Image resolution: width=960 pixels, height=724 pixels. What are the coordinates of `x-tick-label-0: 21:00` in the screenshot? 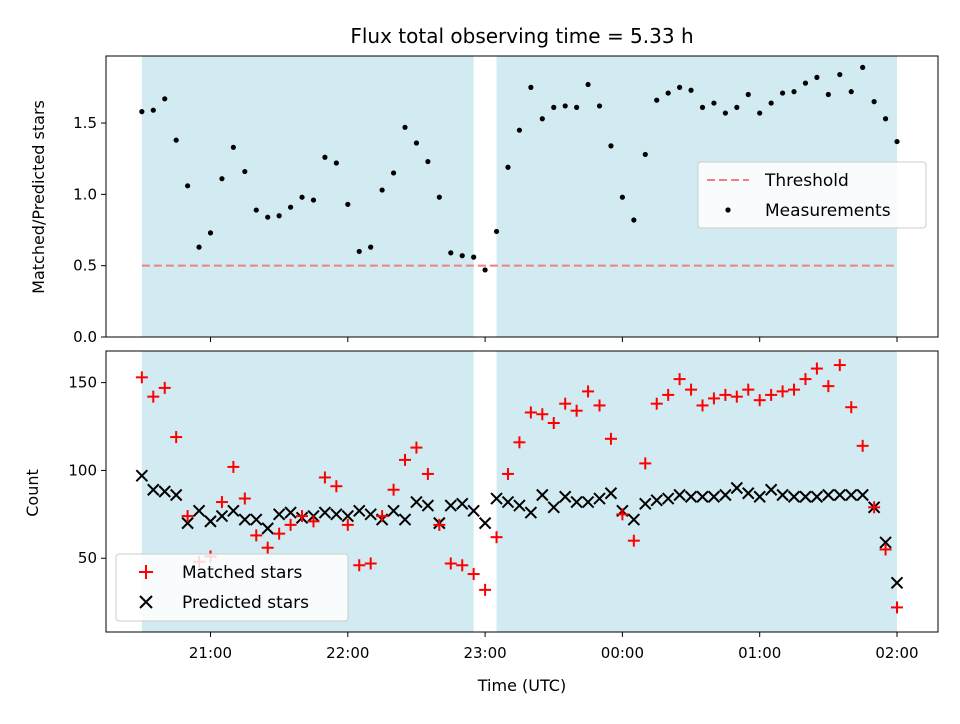 It's located at (210, 653).